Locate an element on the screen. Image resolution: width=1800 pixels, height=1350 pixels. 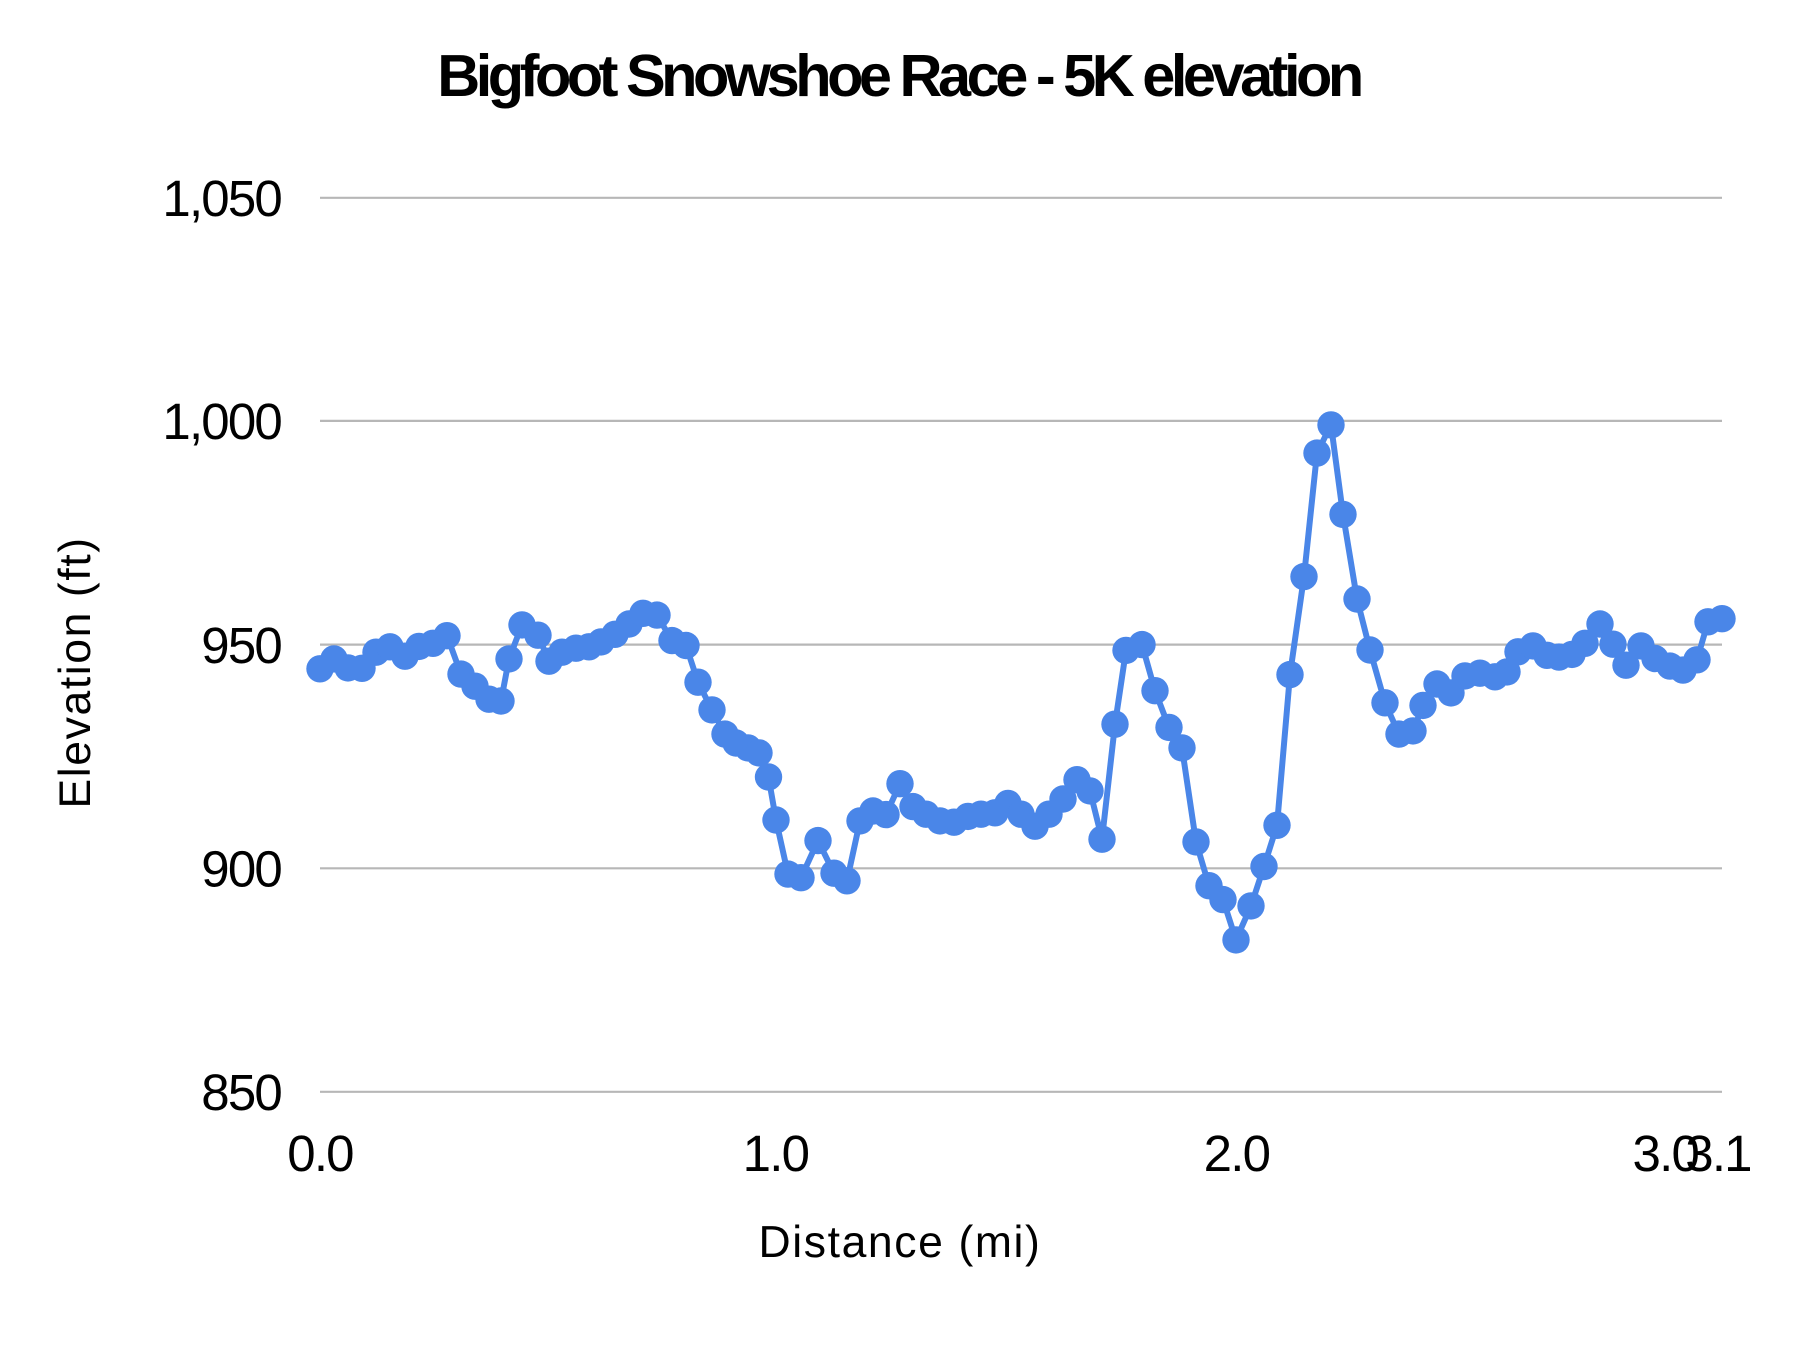
svg-text: 0.0 is located at coordinates (320, 1153).